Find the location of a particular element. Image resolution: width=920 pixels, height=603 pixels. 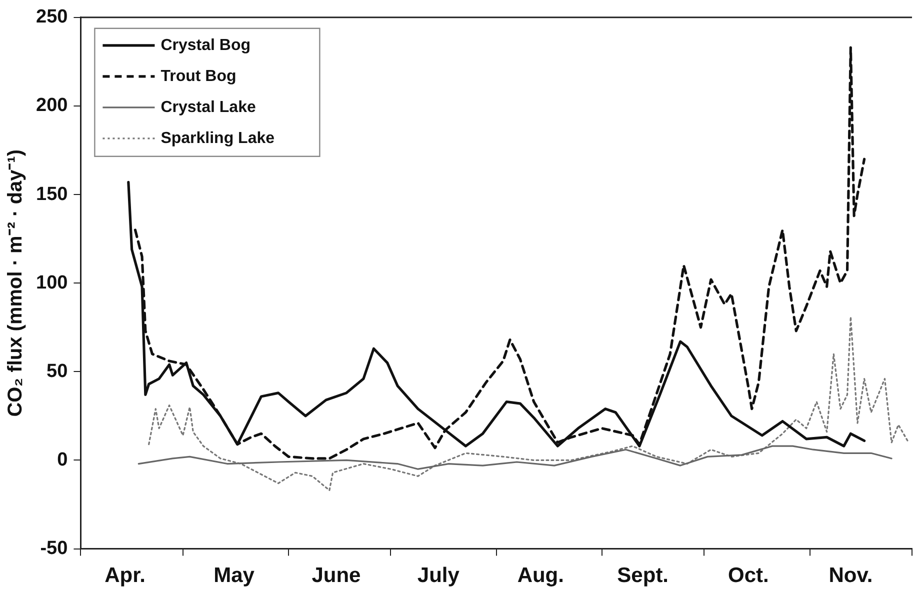

x-tick-label: May is located at coordinates (234, 576).